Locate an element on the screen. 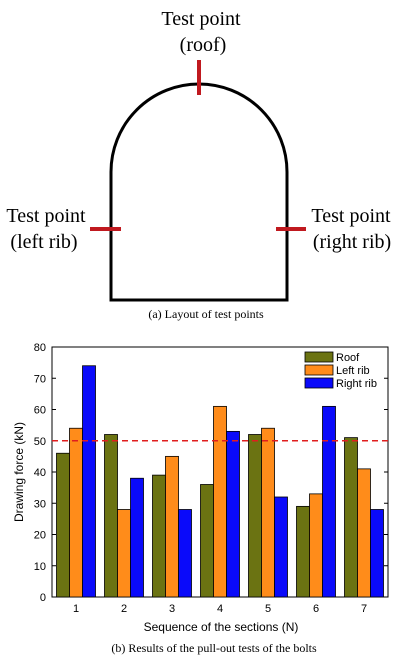  y-tick-label: 50 is located at coordinates (40, 442).